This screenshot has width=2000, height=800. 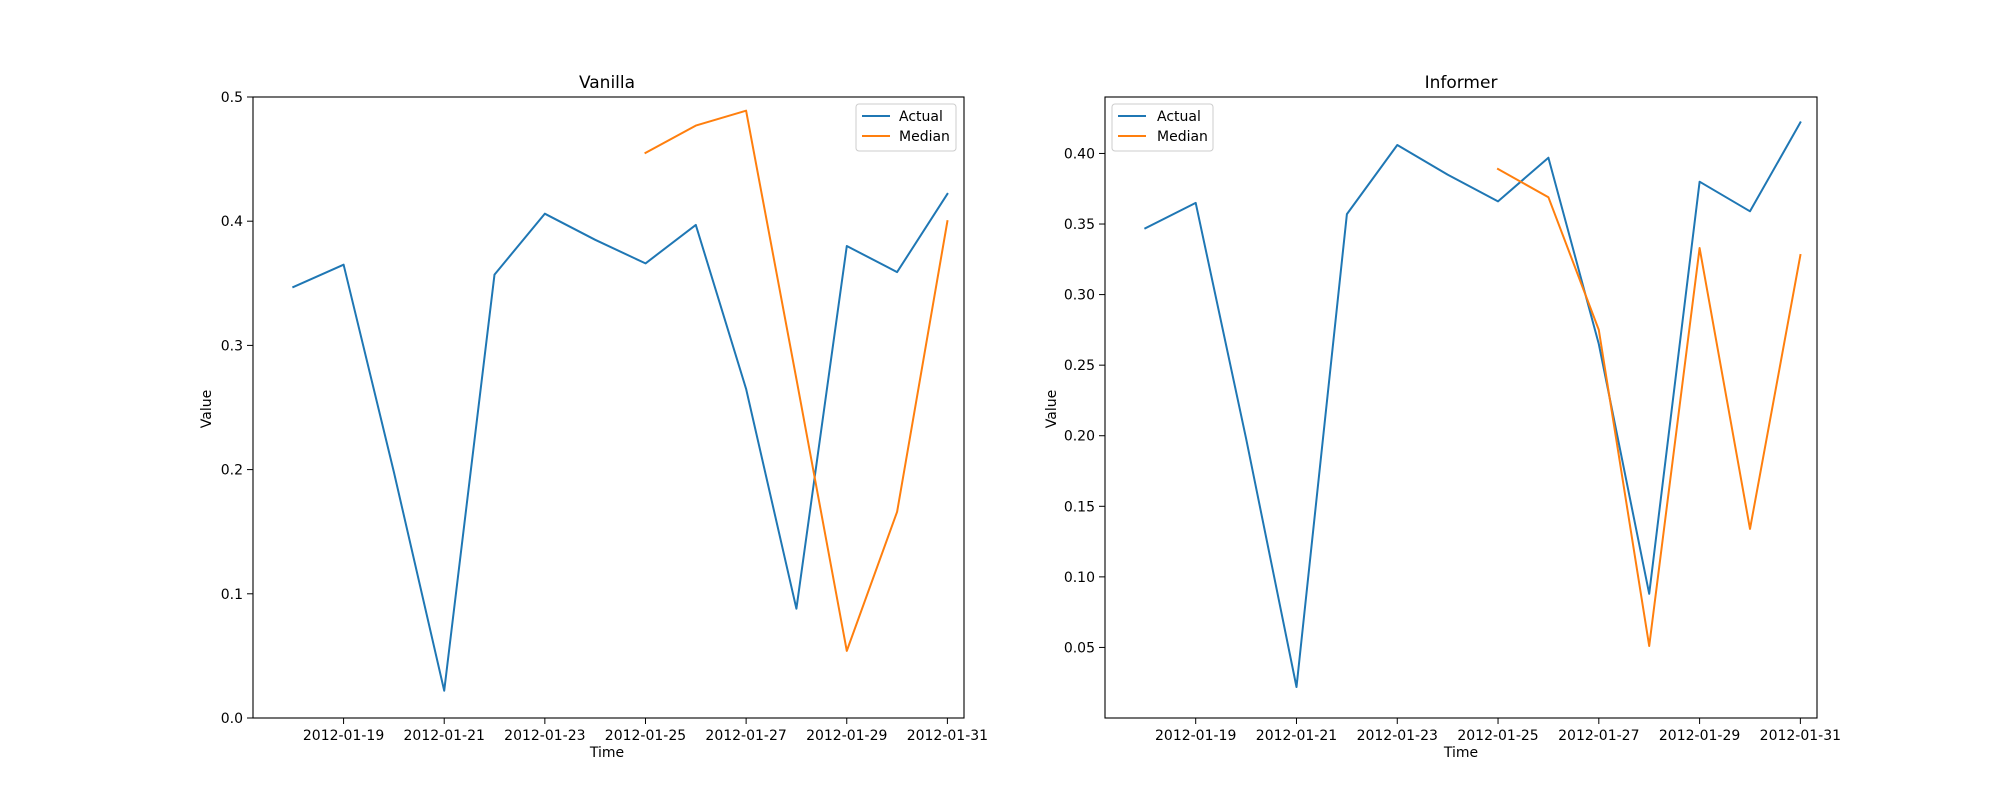 I want to click on informer-y-tick-label: 0.15, so click(x=1079, y=507).